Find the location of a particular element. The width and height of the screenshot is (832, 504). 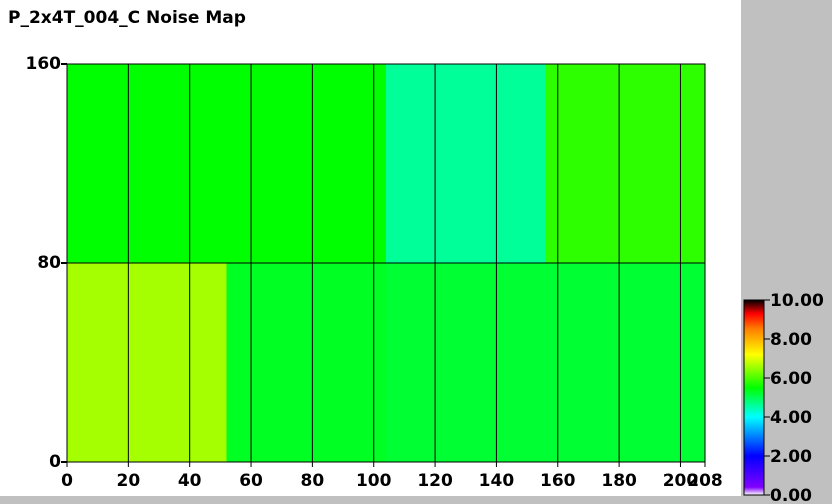

x-tick-label: 100 is located at coordinates (374, 481).